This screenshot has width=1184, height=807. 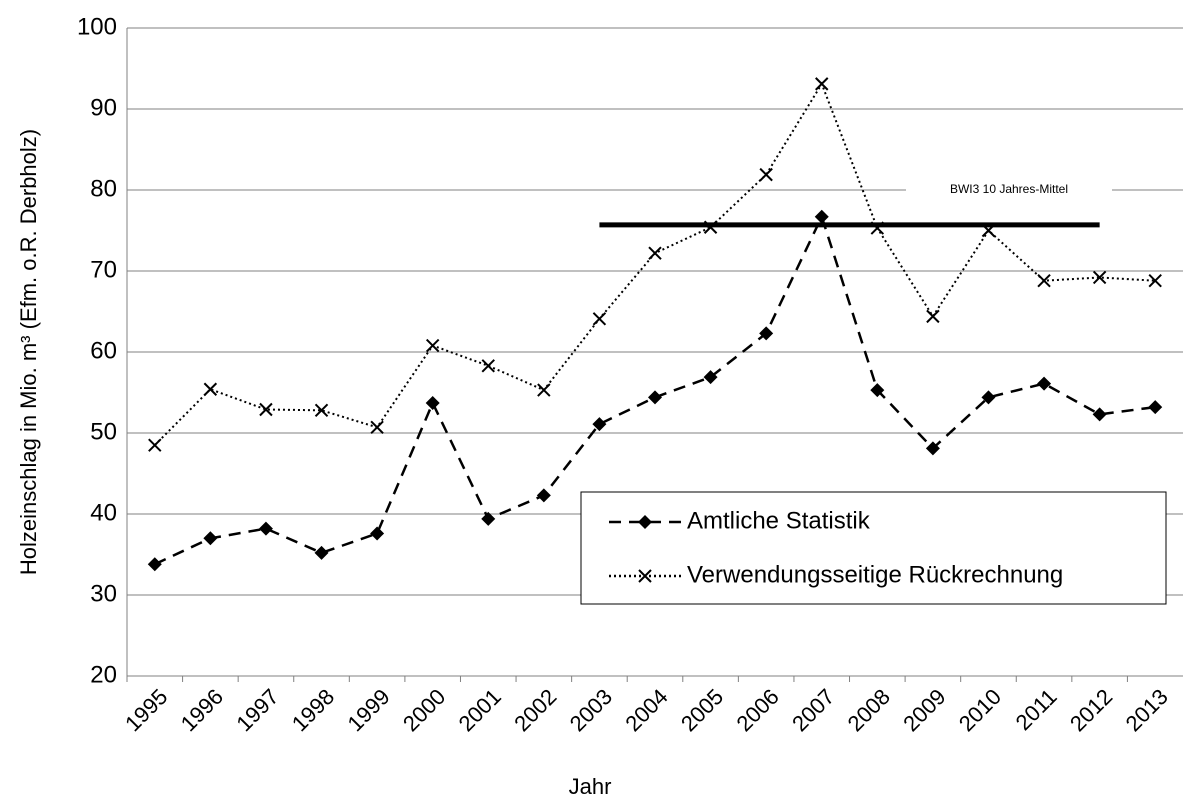 What do you see at coordinates (646, 710) in the screenshot?
I see `x-tick-label: 2004` at bounding box center [646, 710].